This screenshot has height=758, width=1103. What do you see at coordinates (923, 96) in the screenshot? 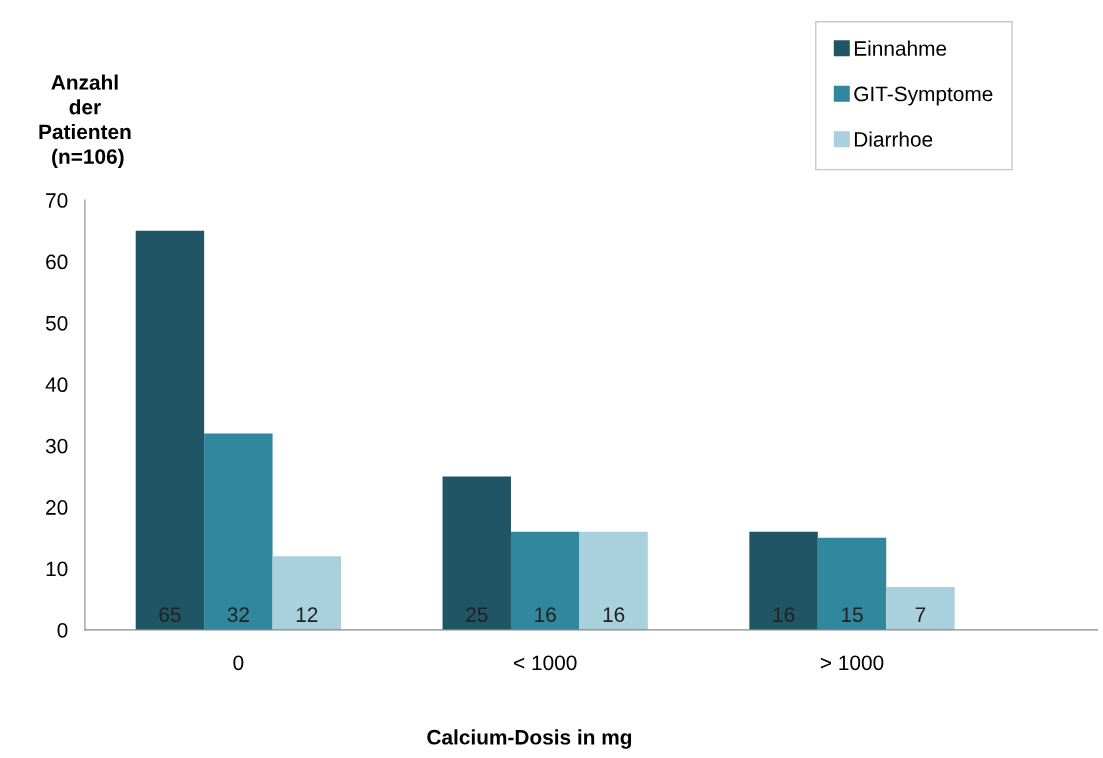
I see `legend-label: GIT-Symptome` at bounding box center [923, 96].